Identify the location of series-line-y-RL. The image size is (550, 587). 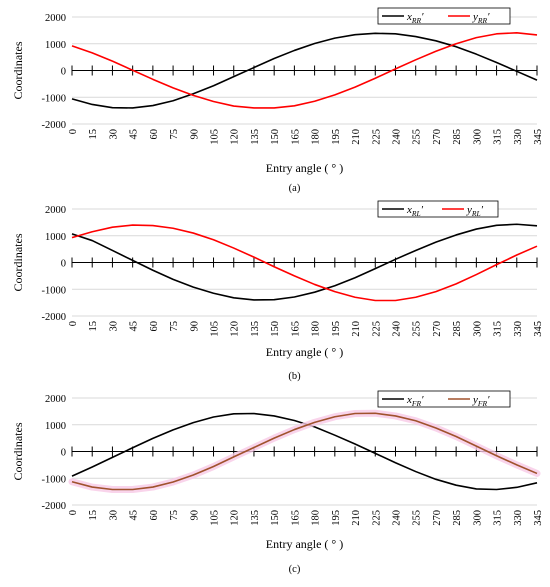
(304, 263).